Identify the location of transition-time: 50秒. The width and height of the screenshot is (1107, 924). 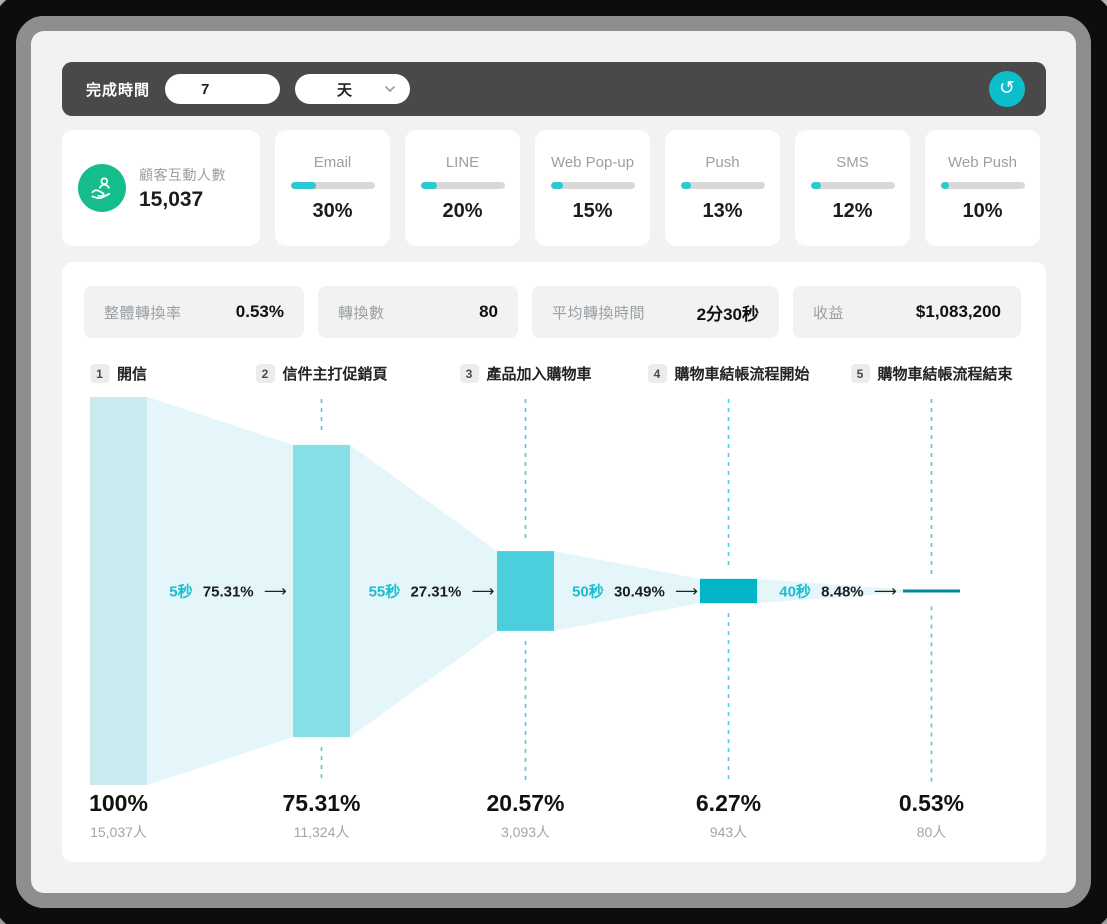
(588, 592).